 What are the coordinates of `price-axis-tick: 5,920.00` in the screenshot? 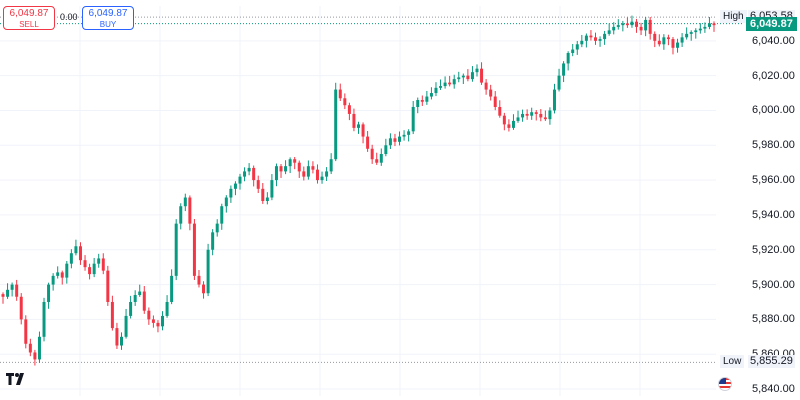 It's located at (773, 249).